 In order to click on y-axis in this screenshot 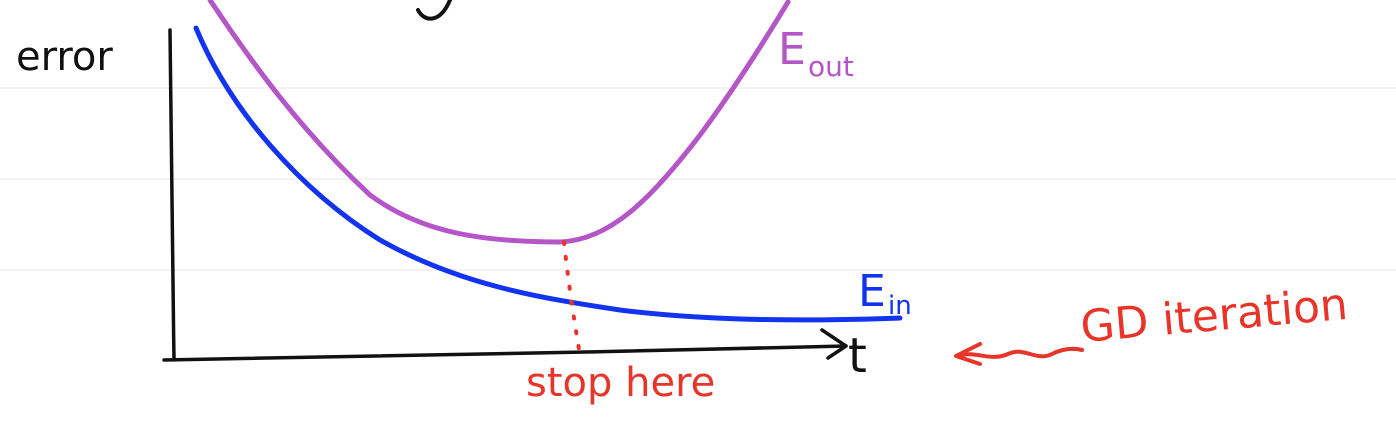, I will do `click(172, 194)`.